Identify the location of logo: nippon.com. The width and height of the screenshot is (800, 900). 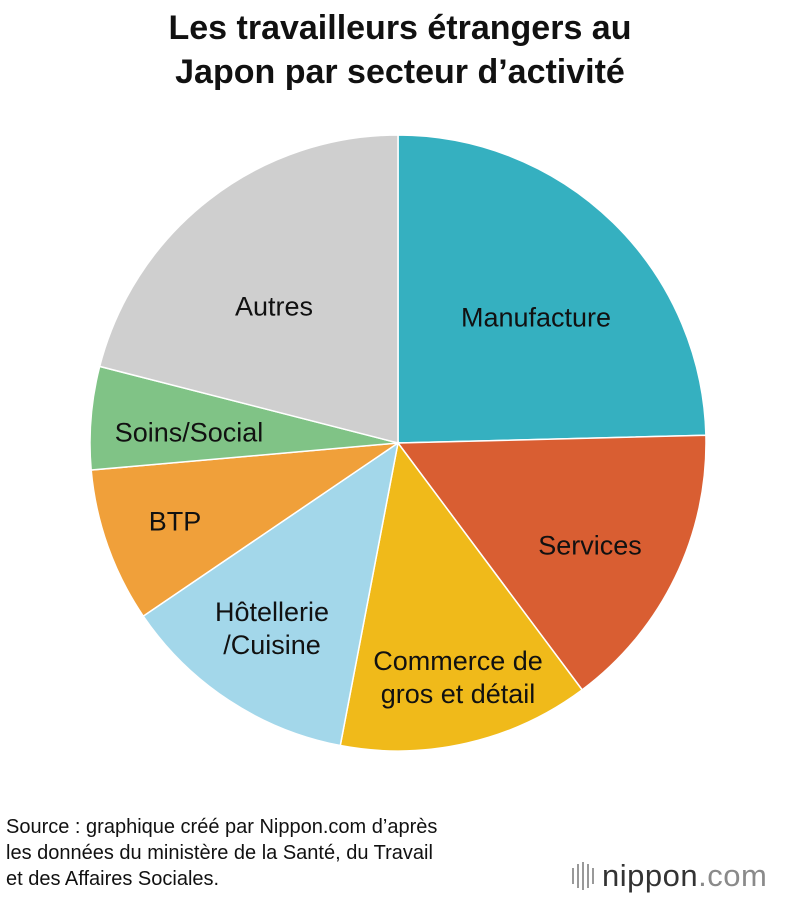
(684, 876).